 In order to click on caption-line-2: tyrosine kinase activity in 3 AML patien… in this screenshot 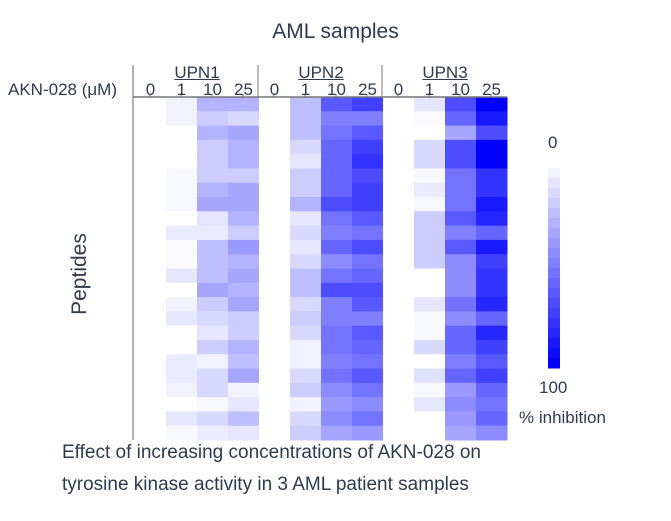, I will do `click(265, 484)`.